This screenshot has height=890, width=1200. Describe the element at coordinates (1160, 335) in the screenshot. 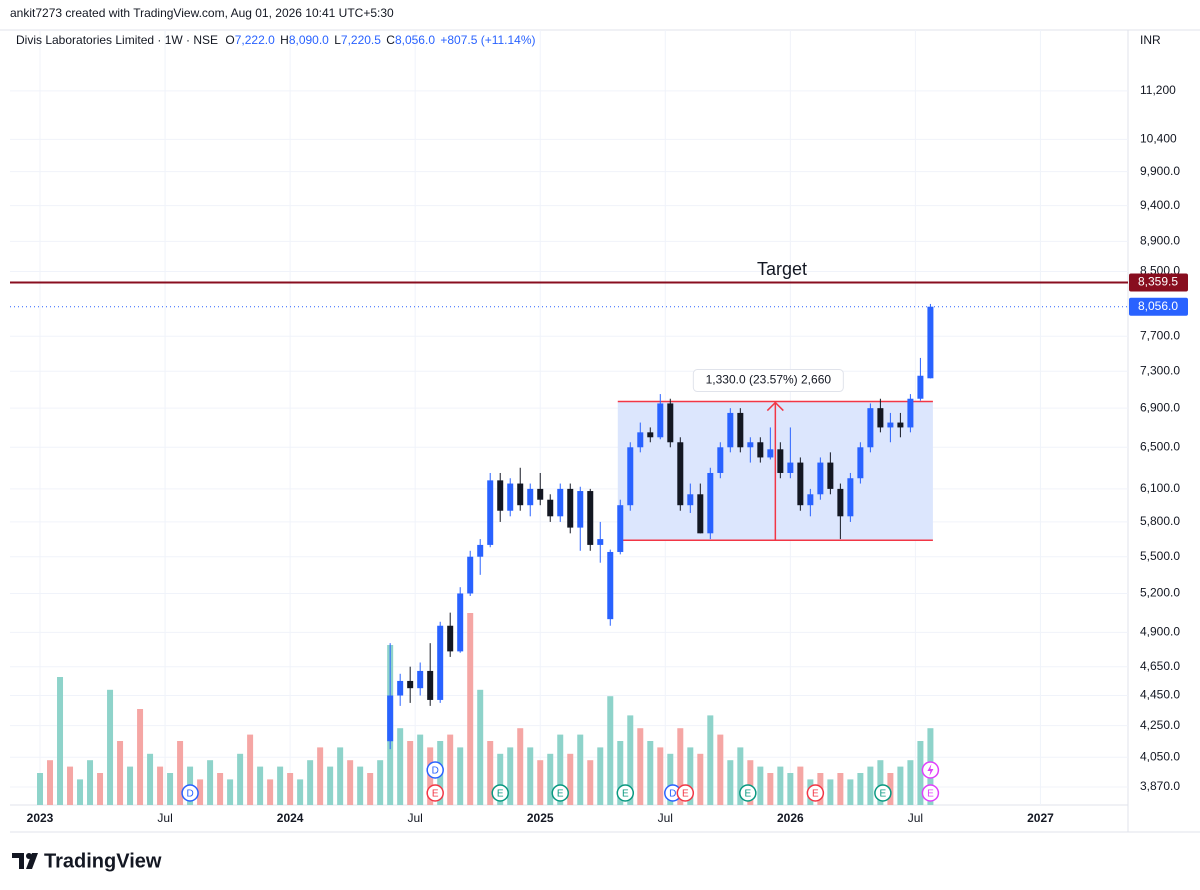

I see `y-tick-label: 7,700.0` at that location.